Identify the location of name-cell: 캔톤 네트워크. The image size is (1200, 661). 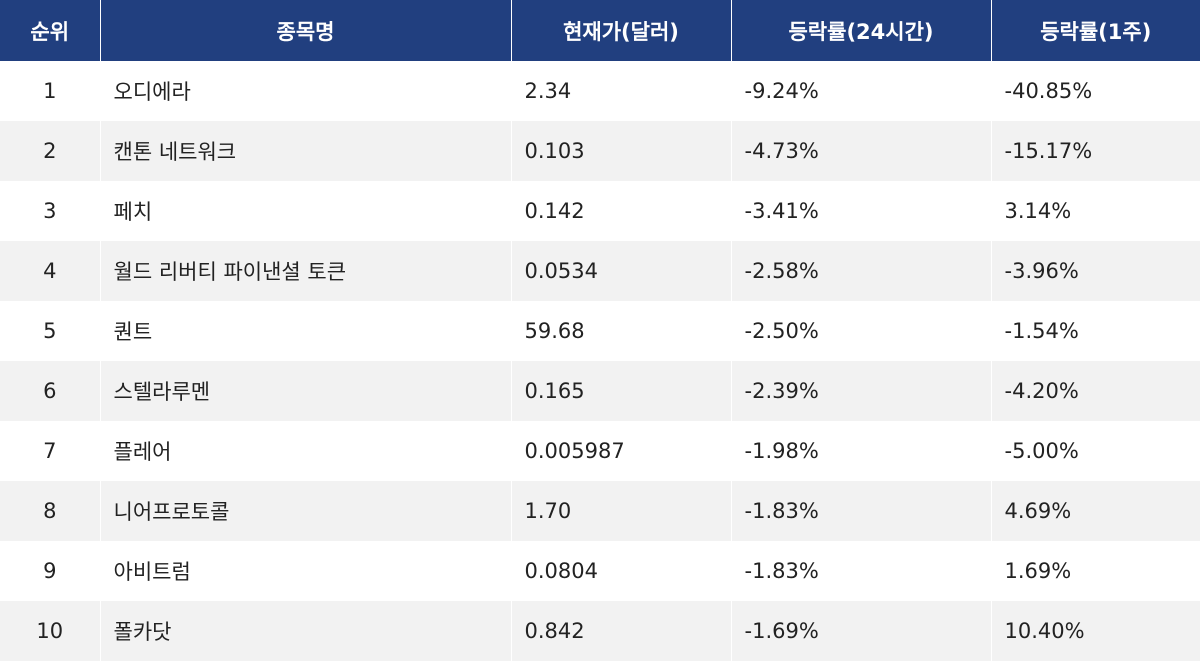
(305, 151).